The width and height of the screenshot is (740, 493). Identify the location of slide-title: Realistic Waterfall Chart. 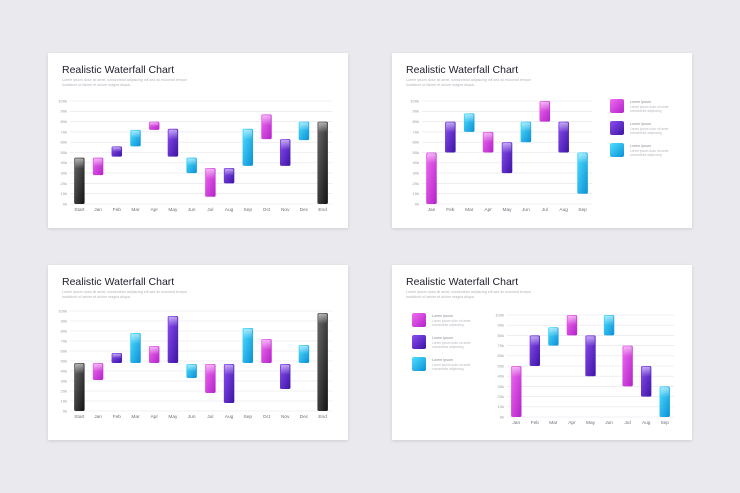
(118, 70).